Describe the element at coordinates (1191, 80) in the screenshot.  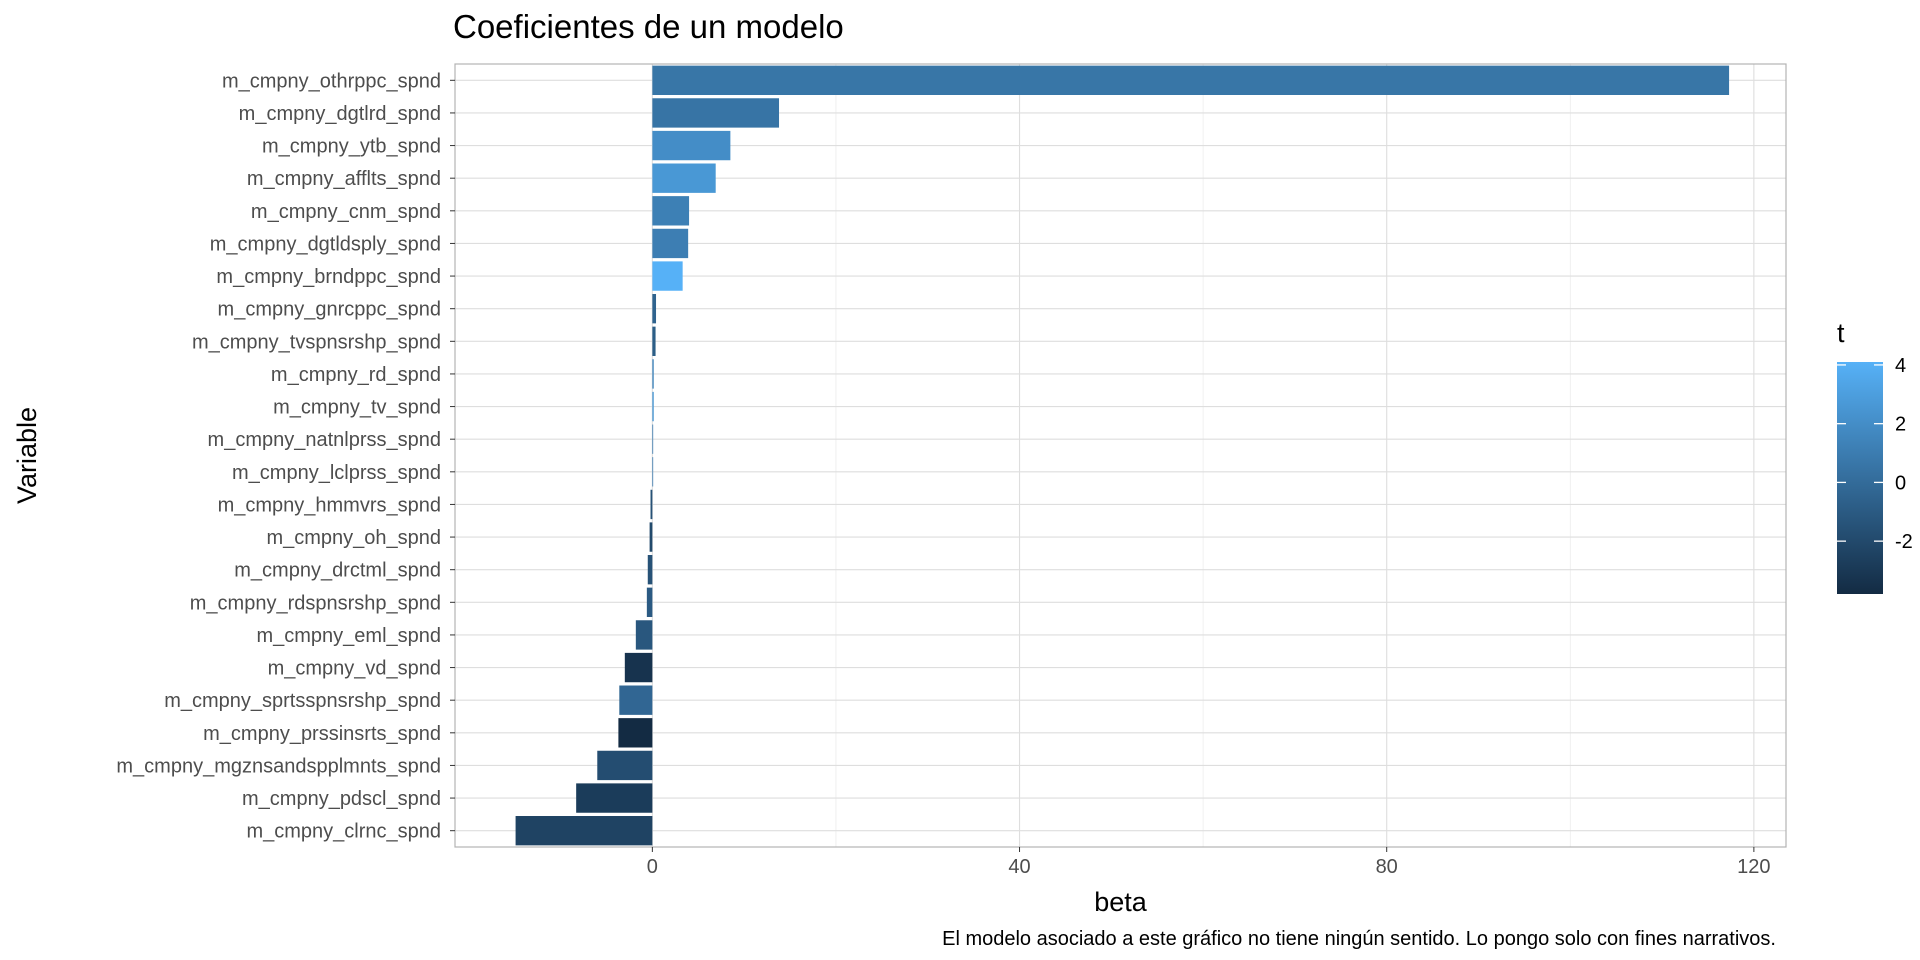
I see `bar-m_cmpny_othrppc_spnd` at that location.